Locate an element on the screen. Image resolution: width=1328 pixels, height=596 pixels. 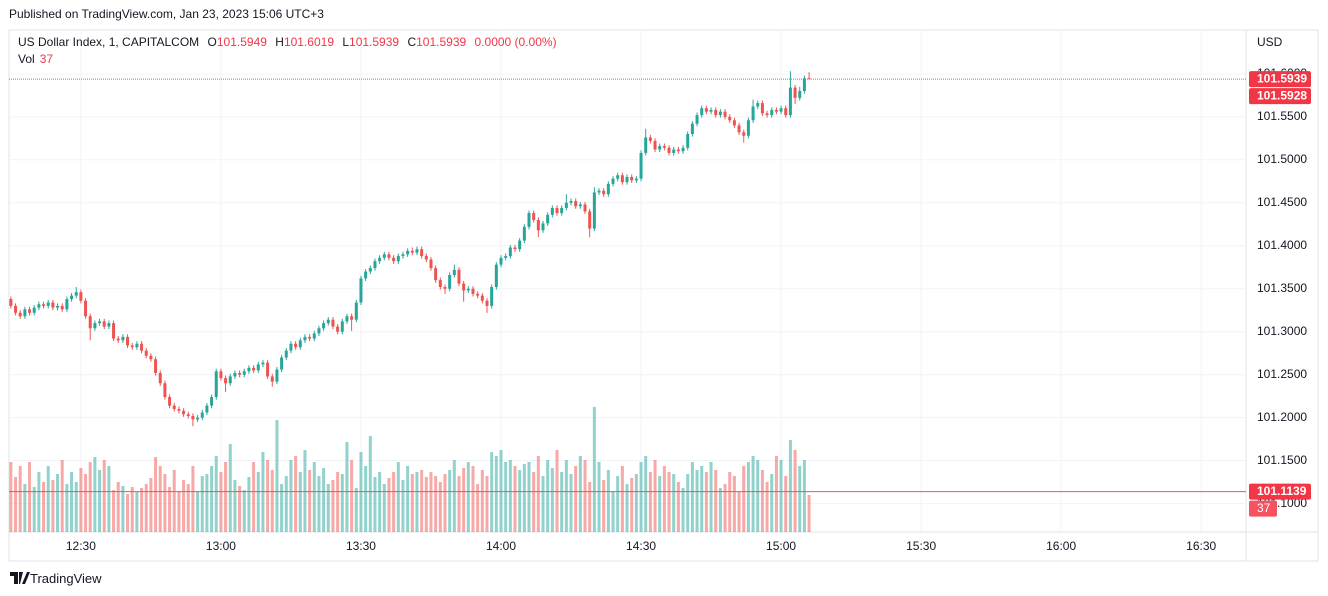
brand: TradingView is located at coordinates (56, 578).